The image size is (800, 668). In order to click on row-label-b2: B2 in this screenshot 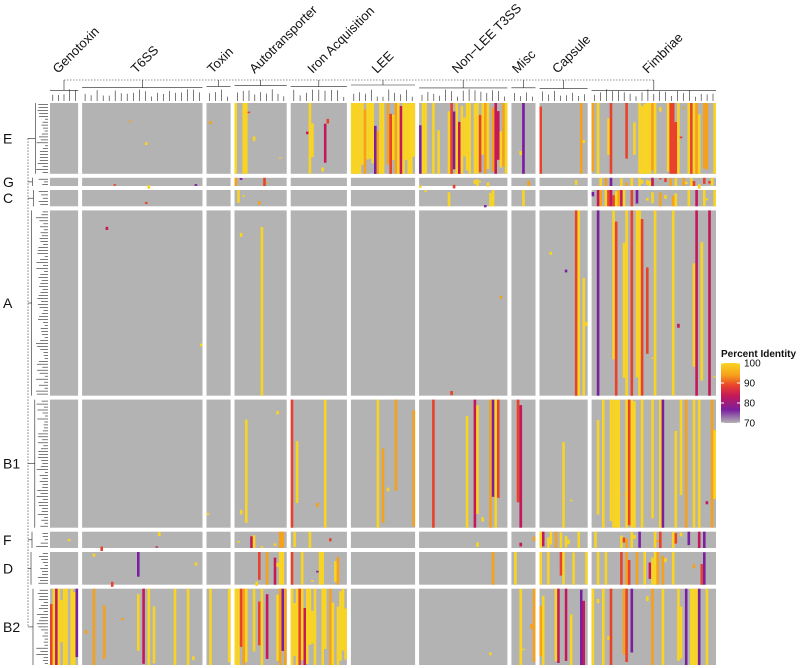, I will do `click(11, 627)`.